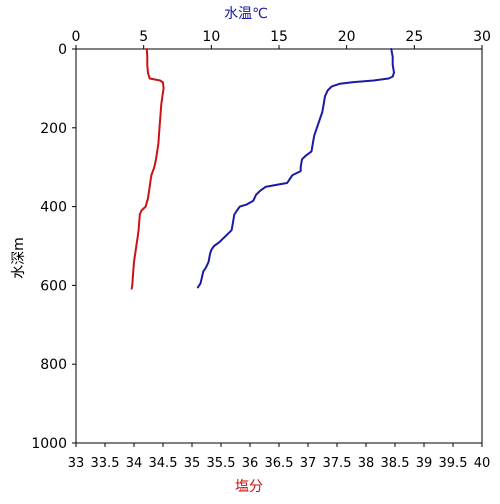 This screenshot has width=500, height=504. Describe the element at coordinates (414, 37) in the screenshot. I see `top-tick-label: 25` at that location.